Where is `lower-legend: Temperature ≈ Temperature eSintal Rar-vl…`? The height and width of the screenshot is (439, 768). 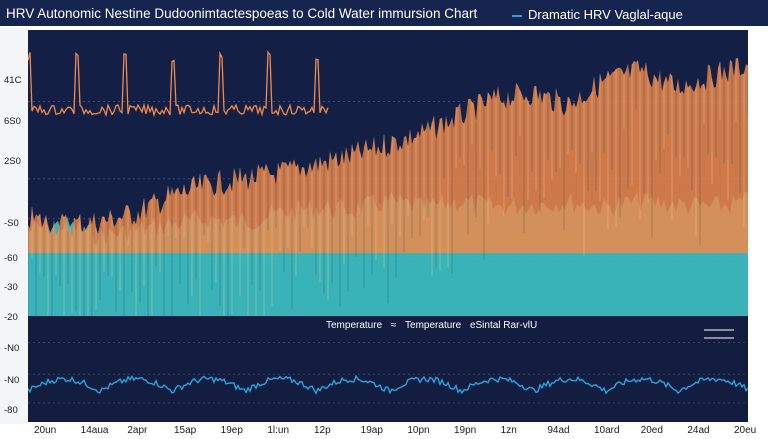 lower-legend: Temperature ≈ Temperature eSintal Rar-vl… is located at coordinates (434, 325).